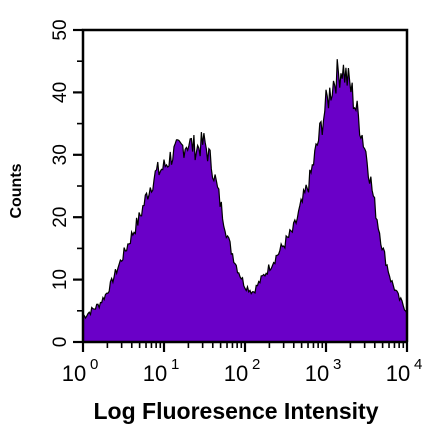  I want to click on x-tick-exponent: 3, so click(337, 364).